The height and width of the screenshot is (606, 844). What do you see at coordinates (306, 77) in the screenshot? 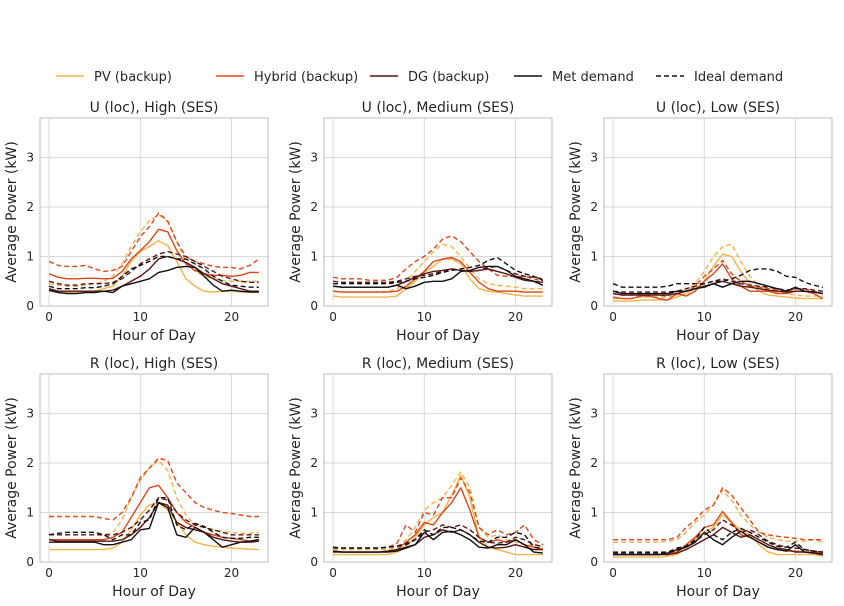
I see `legend-label: Hybrid (backup)` at bounding box center [306, 77].